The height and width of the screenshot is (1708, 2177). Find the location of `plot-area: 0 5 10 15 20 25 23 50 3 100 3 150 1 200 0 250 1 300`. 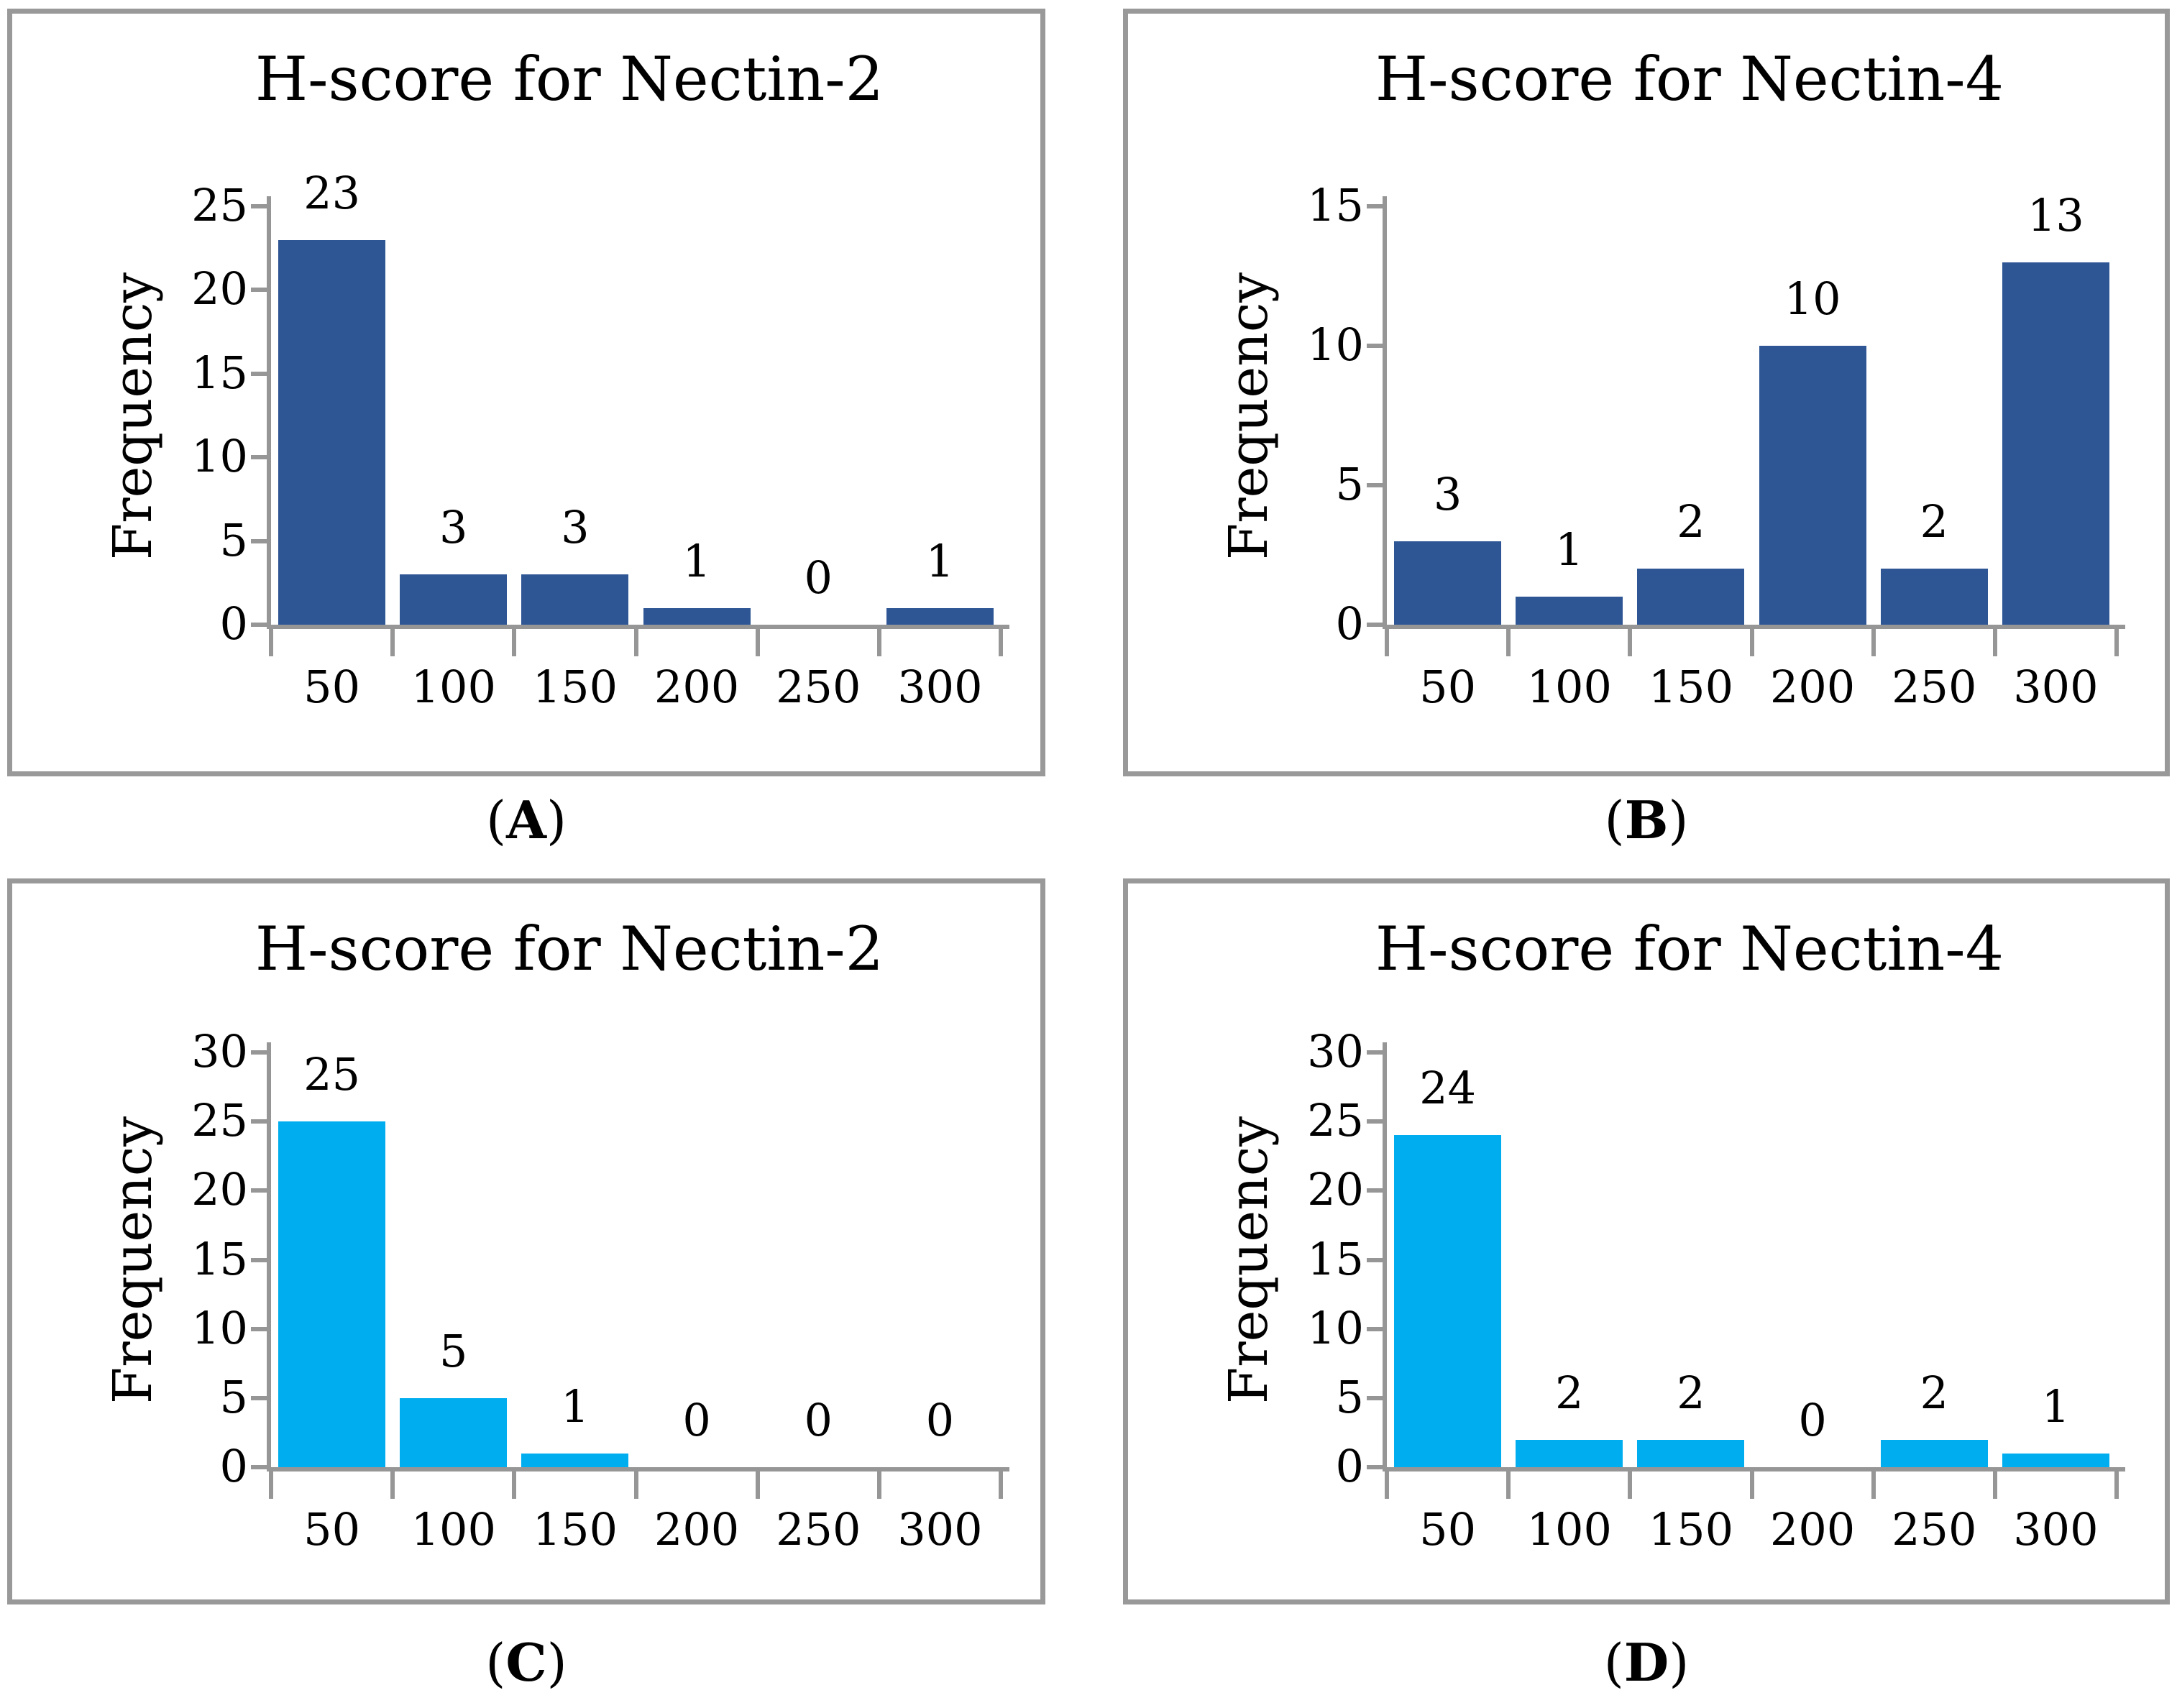

plot-area: 0 5 10 15 20 25 23 50 3 100 3 150 1 200 0 250 1 300 is located at coordinates (600, 439).